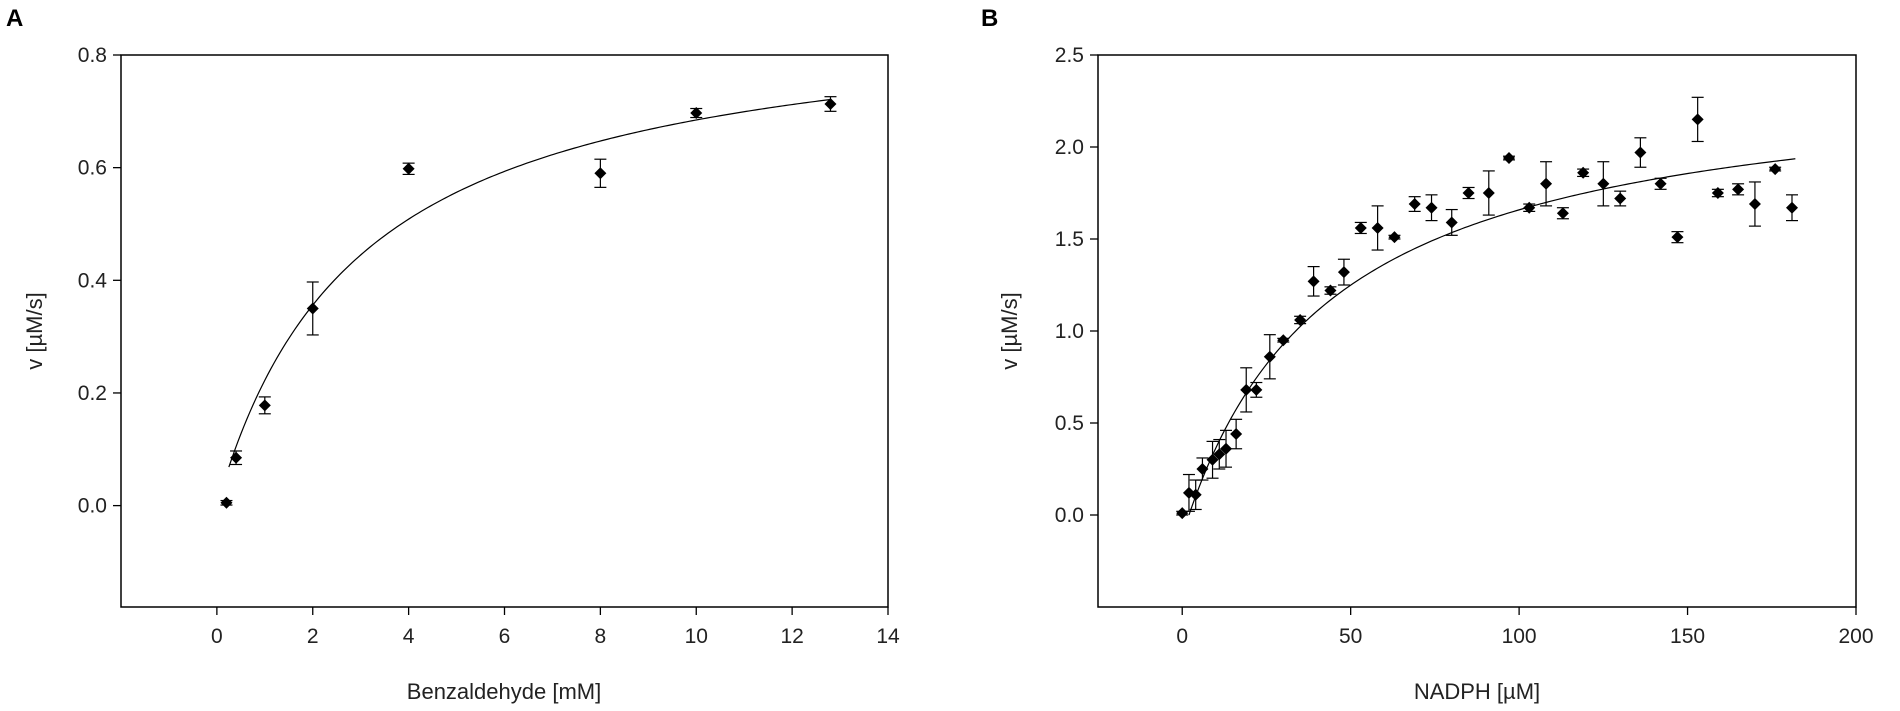 The image size is (1900, 711). What do you see at coordinates (34, 330) in the screenshot?
I see `panel-a-y-axis-label: v [µM/s]` at bounding box center [34, 330].